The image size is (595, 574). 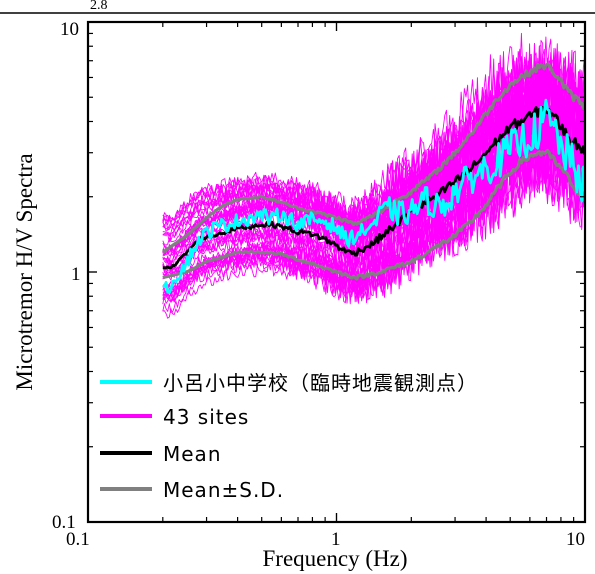 What do you see at coordinates (78, 539) in the screenshot?
I see `x-tick-label-0.1: 0.1` at bounding box center [78, 539].